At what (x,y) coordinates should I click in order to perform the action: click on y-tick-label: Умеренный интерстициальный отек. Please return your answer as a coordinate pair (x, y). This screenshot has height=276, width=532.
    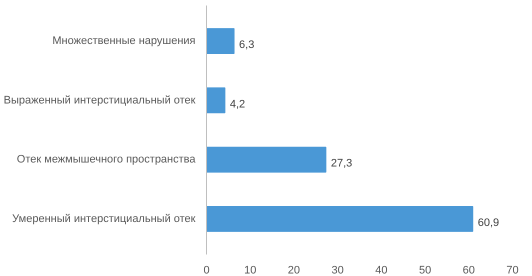
    Looking at the image, I should click on (104, 218).